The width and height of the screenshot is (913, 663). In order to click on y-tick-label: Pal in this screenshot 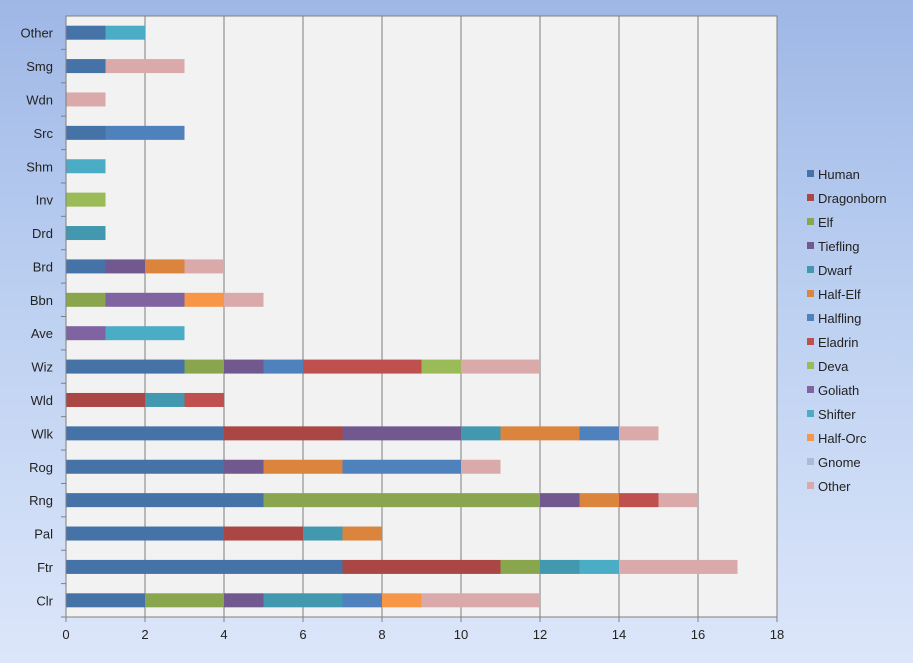, I will do `click(43, 534)`.